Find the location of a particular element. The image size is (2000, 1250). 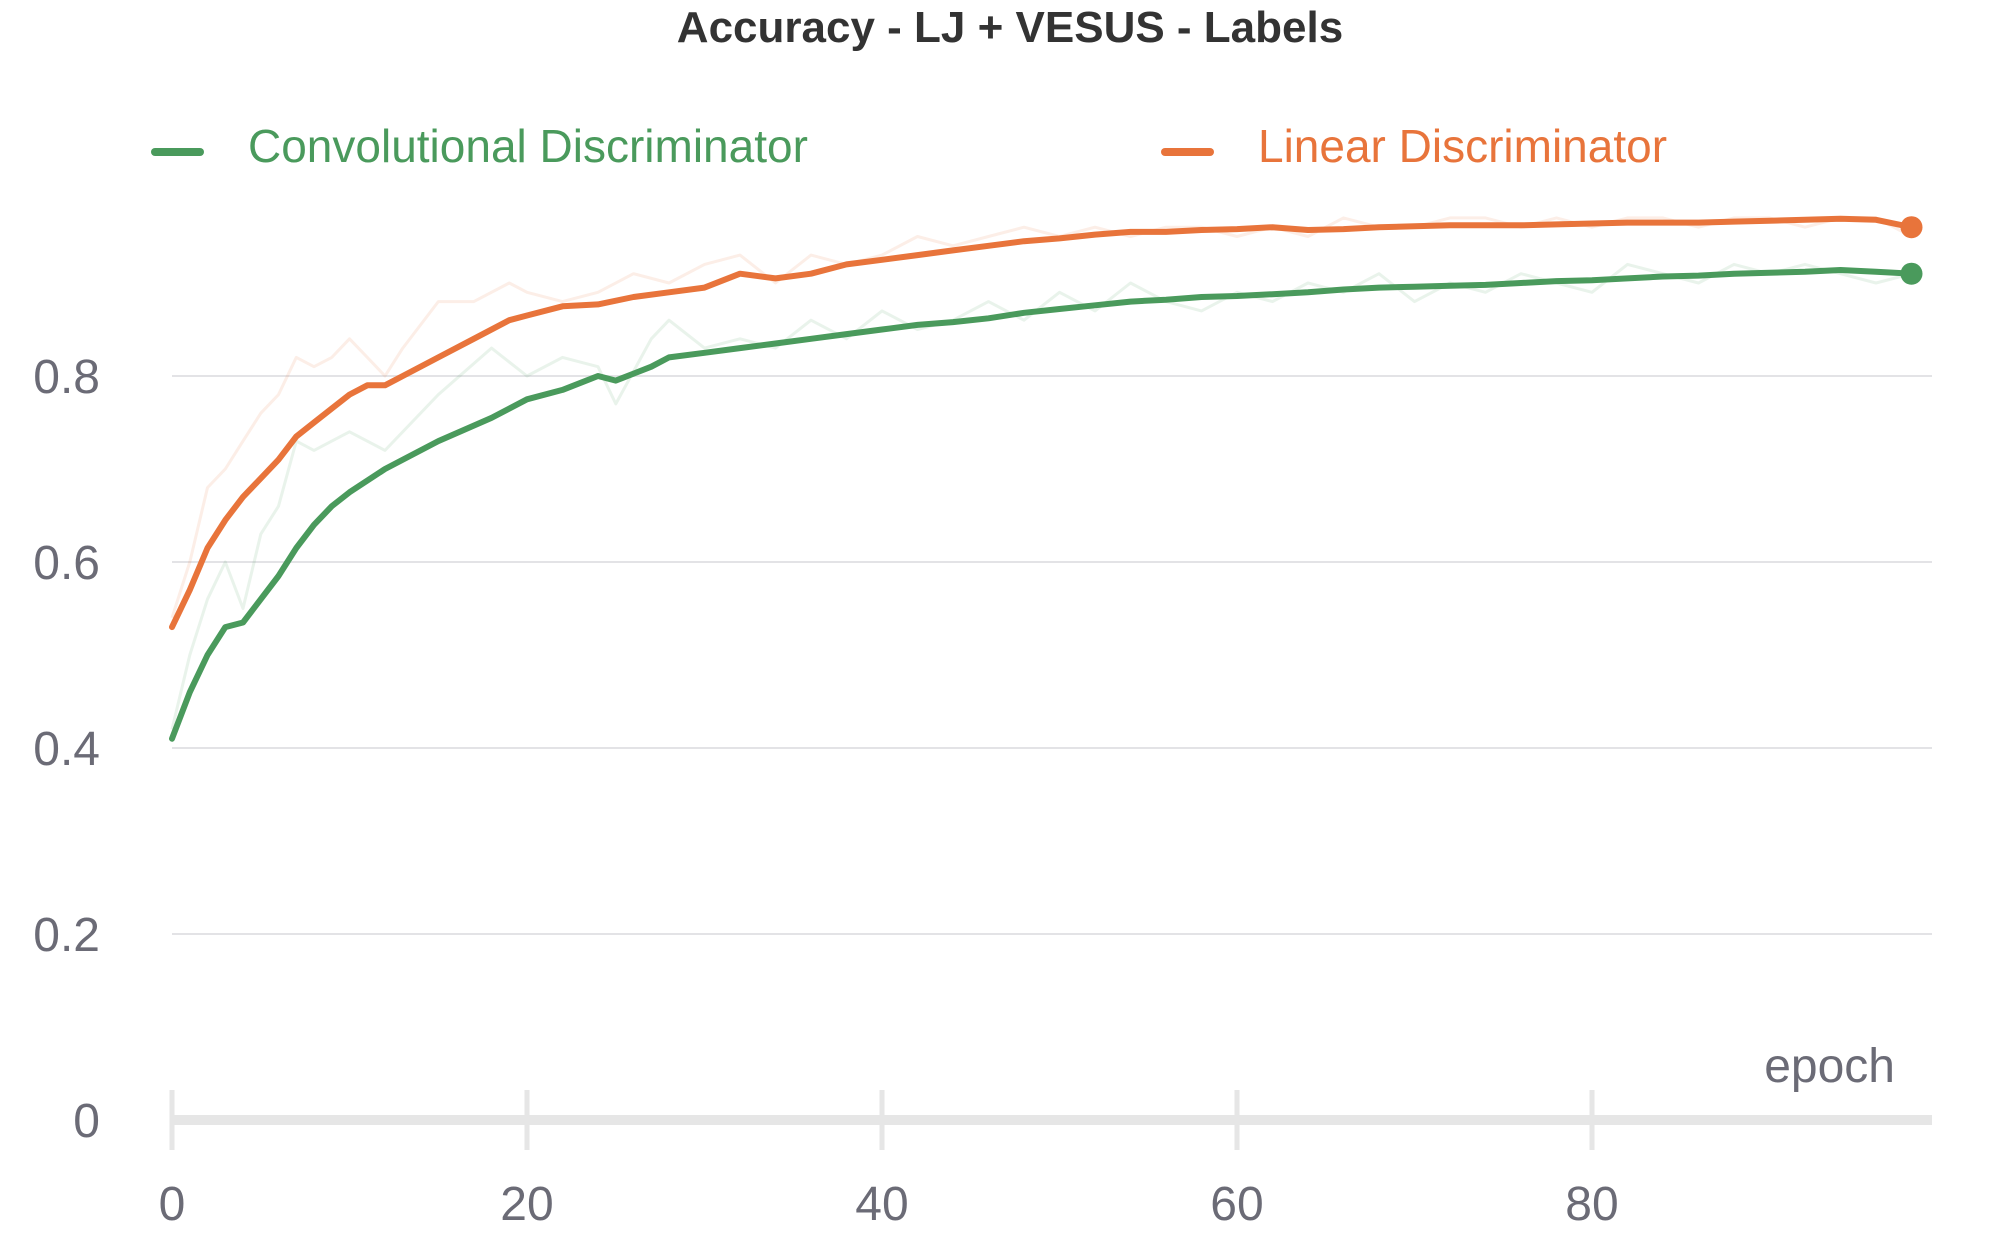

legend-item-convolutional: Convolutional Discriminator is located at coordinates (479, 146).